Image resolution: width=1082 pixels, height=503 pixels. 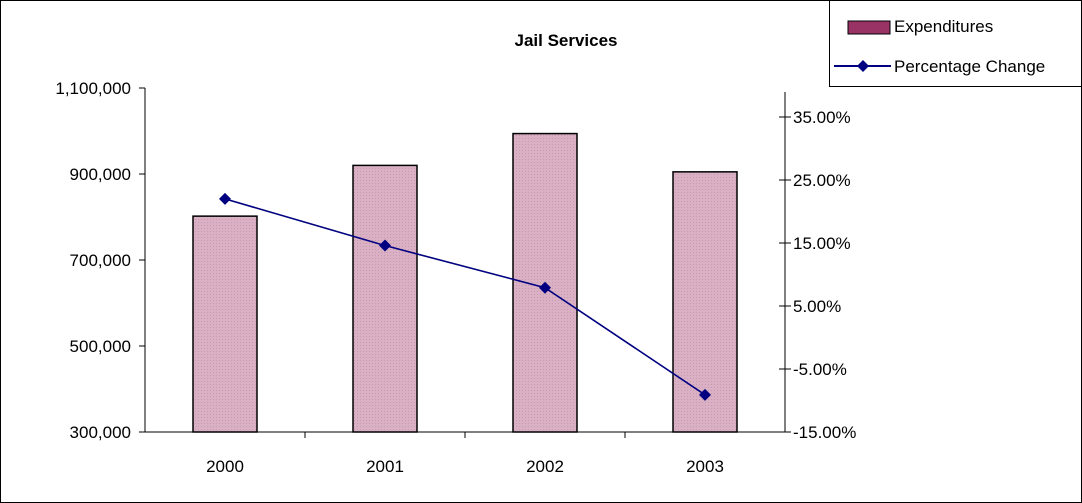 What do you see at coordinates (385, 298) in the screenshot?
I see `bar-expenditures-2001` at bounding box center [385, 298].